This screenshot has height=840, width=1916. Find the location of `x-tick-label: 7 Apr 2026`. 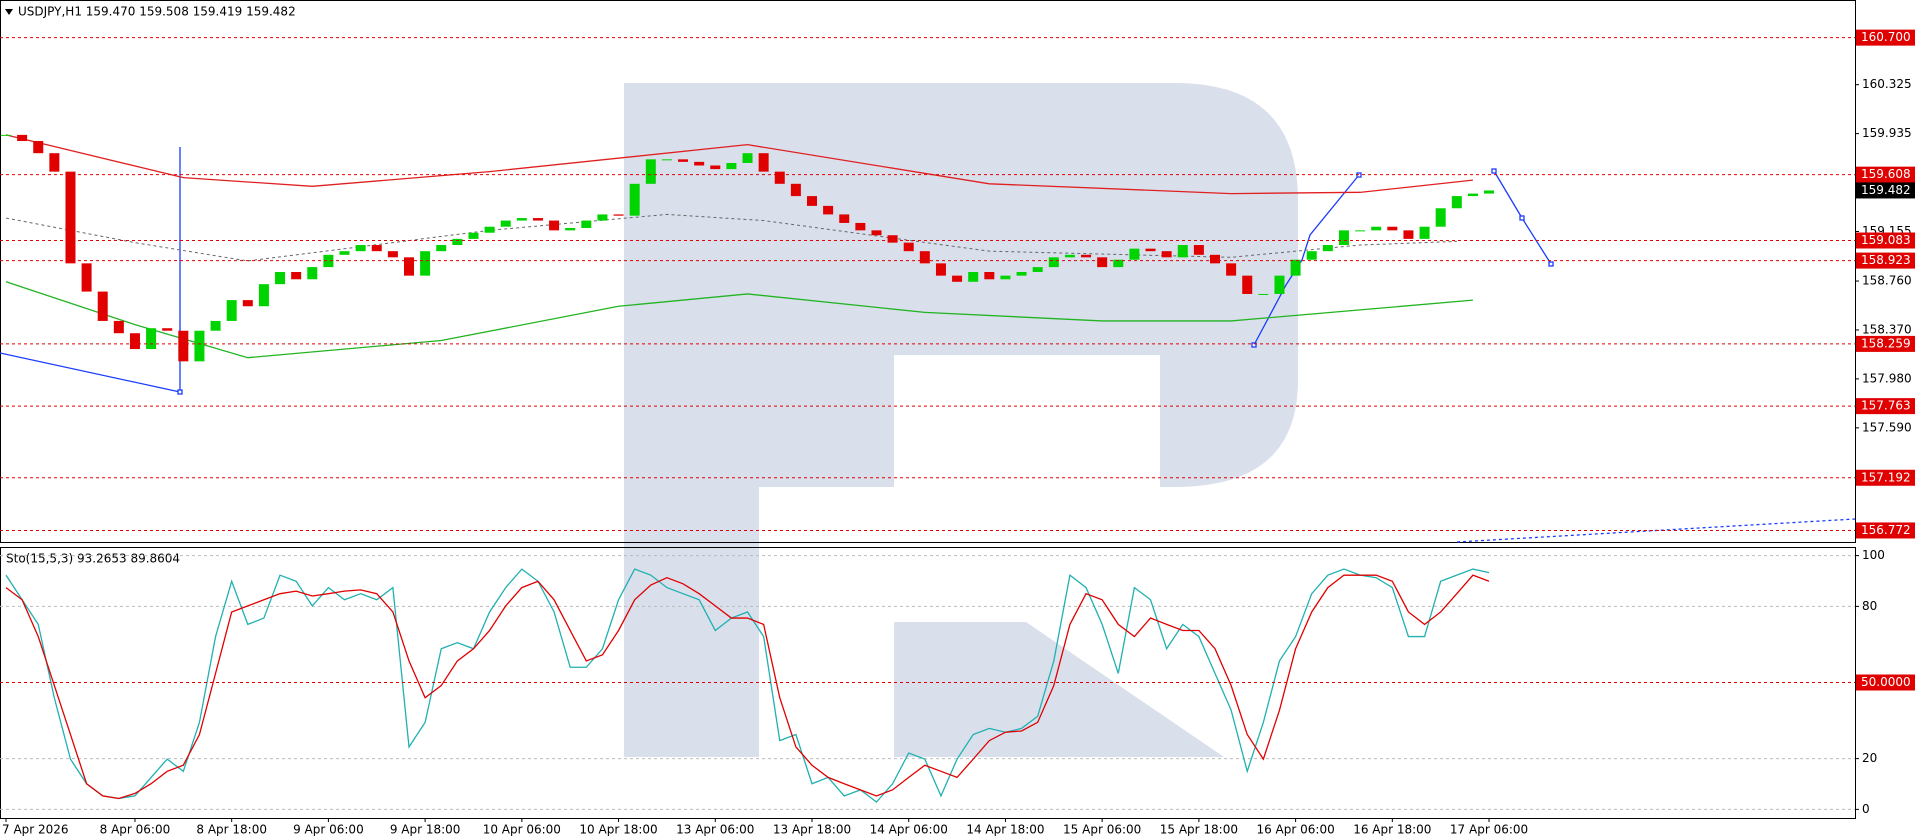

x-tick-label: 7 Apr 2026 is located at coordinates (35, 830).